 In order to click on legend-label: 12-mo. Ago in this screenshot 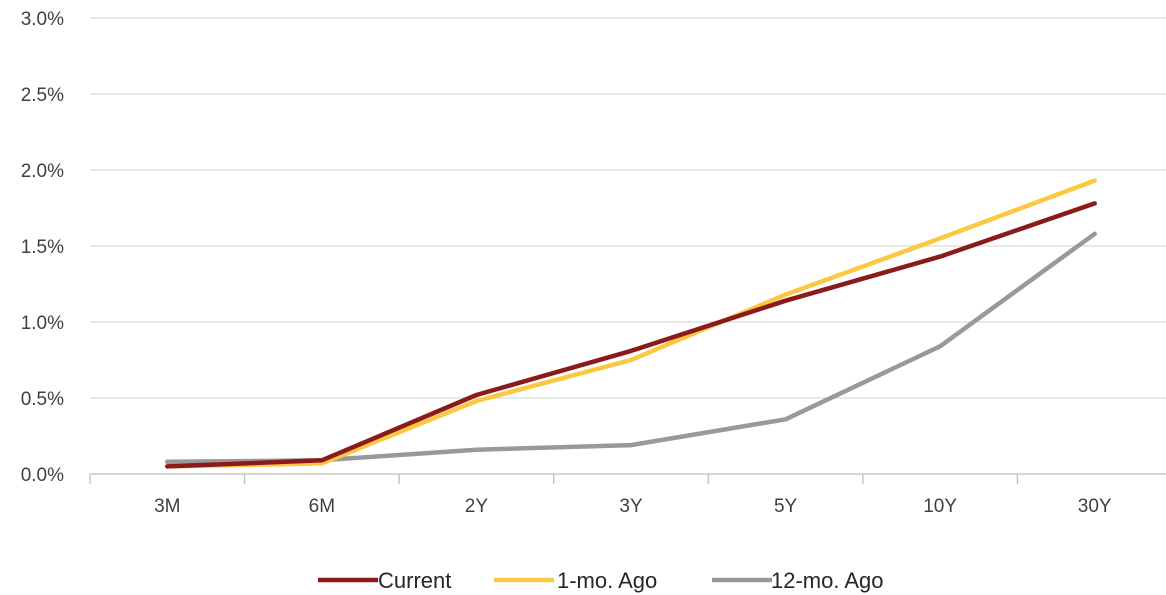, I will do `click(827, 580)`.